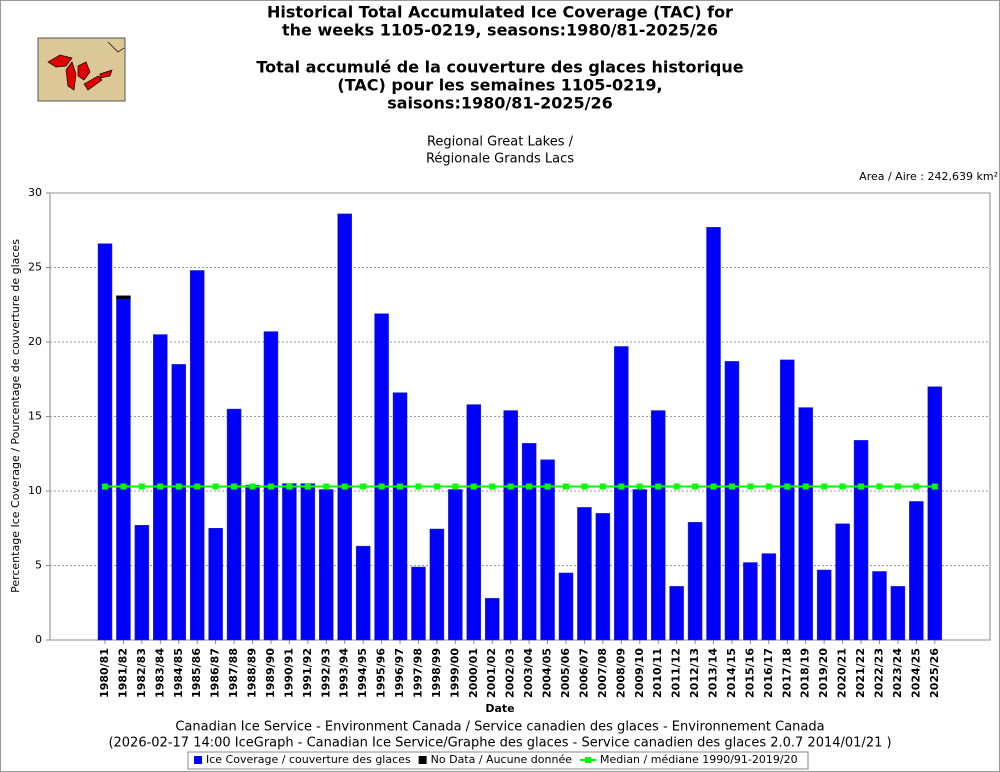 The height and width of the screenshot is (772, 1000). I want to click on x-tick-label: 2011/12, so click(676, 673).